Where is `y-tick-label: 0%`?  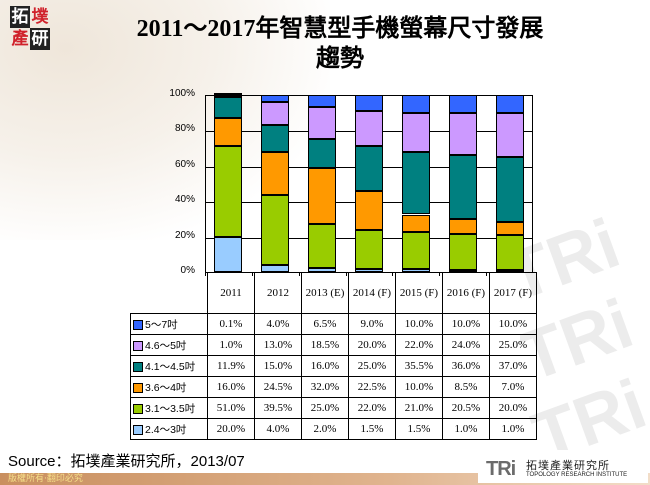
y-tick-label: 0% is located at coordinates (187, 270).